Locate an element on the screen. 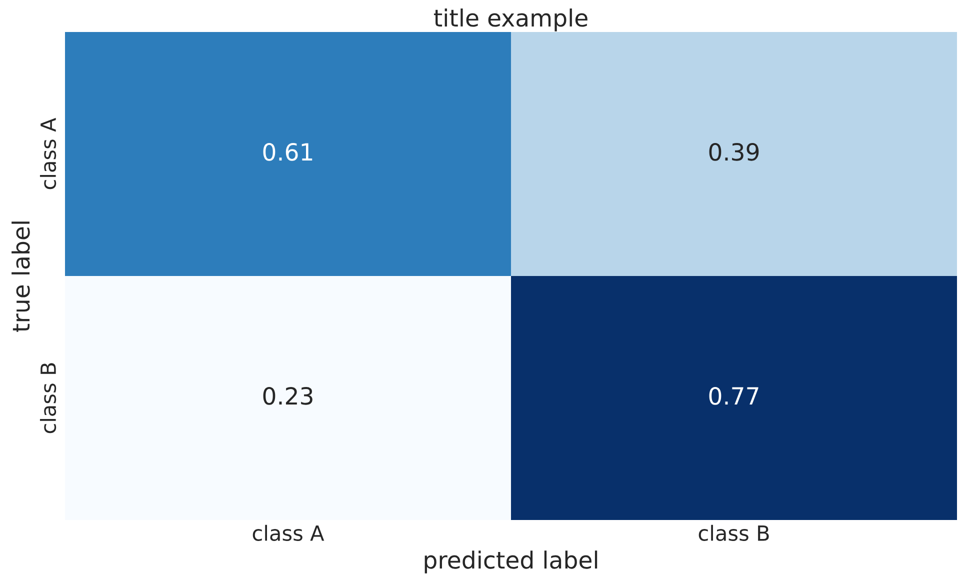 This screenshot has height=586, width=964. chart-title: title example is located at coordinates (511, 20).